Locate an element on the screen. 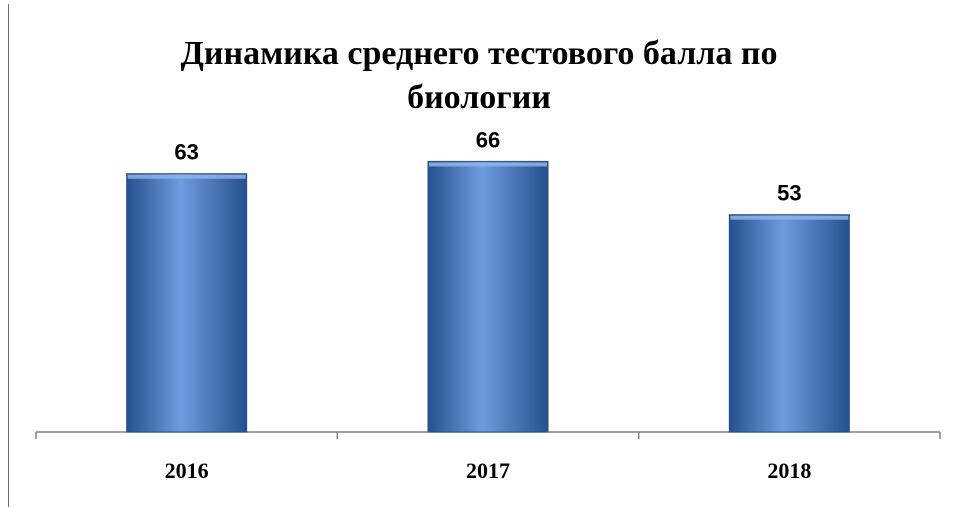 The width and height of the screenshot is (958, 508). x-tick-label-2016: 2016 is located at coordinates (187, 470).